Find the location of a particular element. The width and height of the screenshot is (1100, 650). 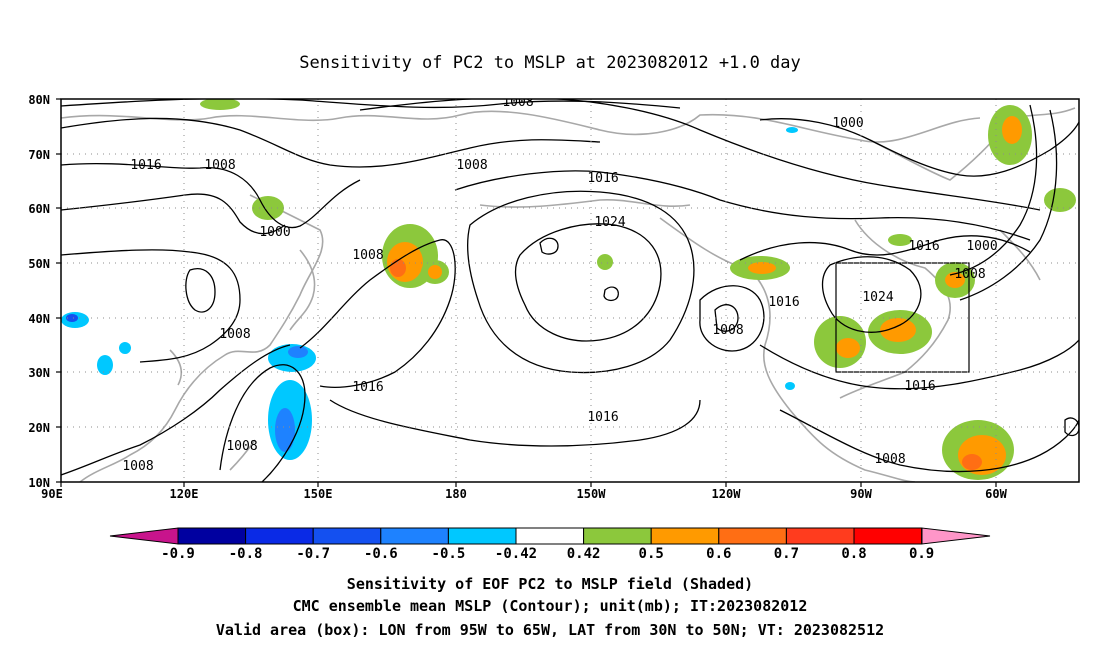

colorbar-tick: -0.5 is located at coordinates (449, 554).